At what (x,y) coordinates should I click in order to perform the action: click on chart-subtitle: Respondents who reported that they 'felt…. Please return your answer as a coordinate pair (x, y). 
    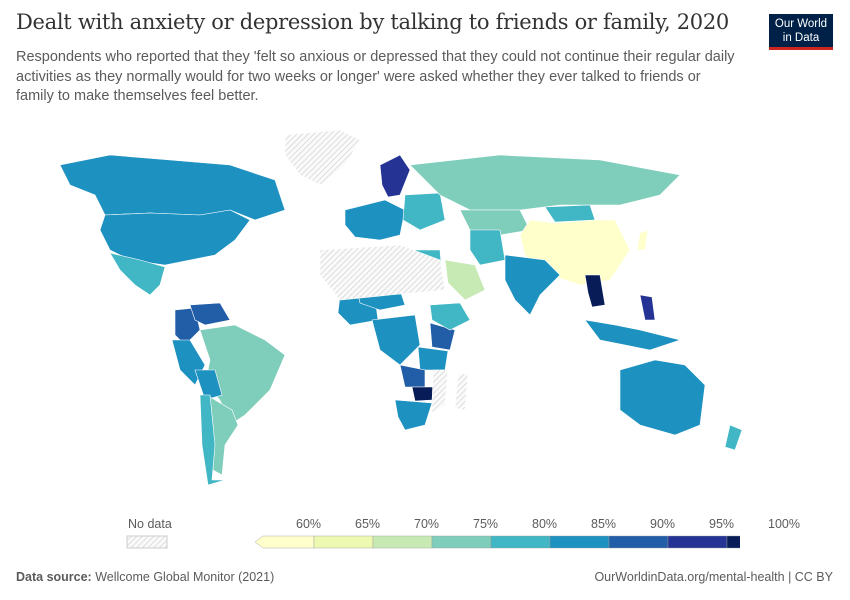
    Looking at the image, I should click on (375, 76).